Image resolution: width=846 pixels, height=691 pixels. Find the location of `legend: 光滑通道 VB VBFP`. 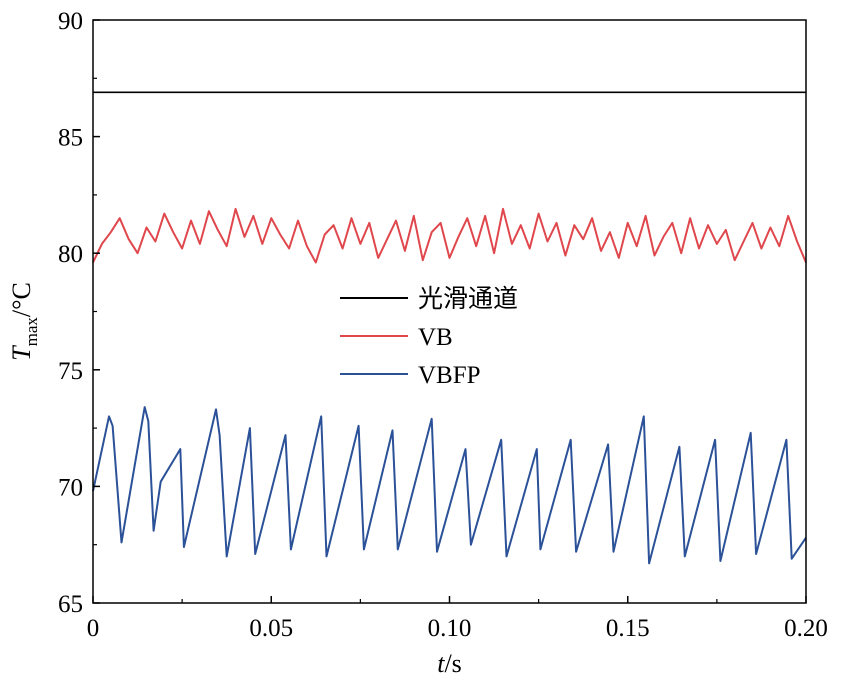

legend: 光滑通道 VB VBFP is located at coordinates (429, 337).